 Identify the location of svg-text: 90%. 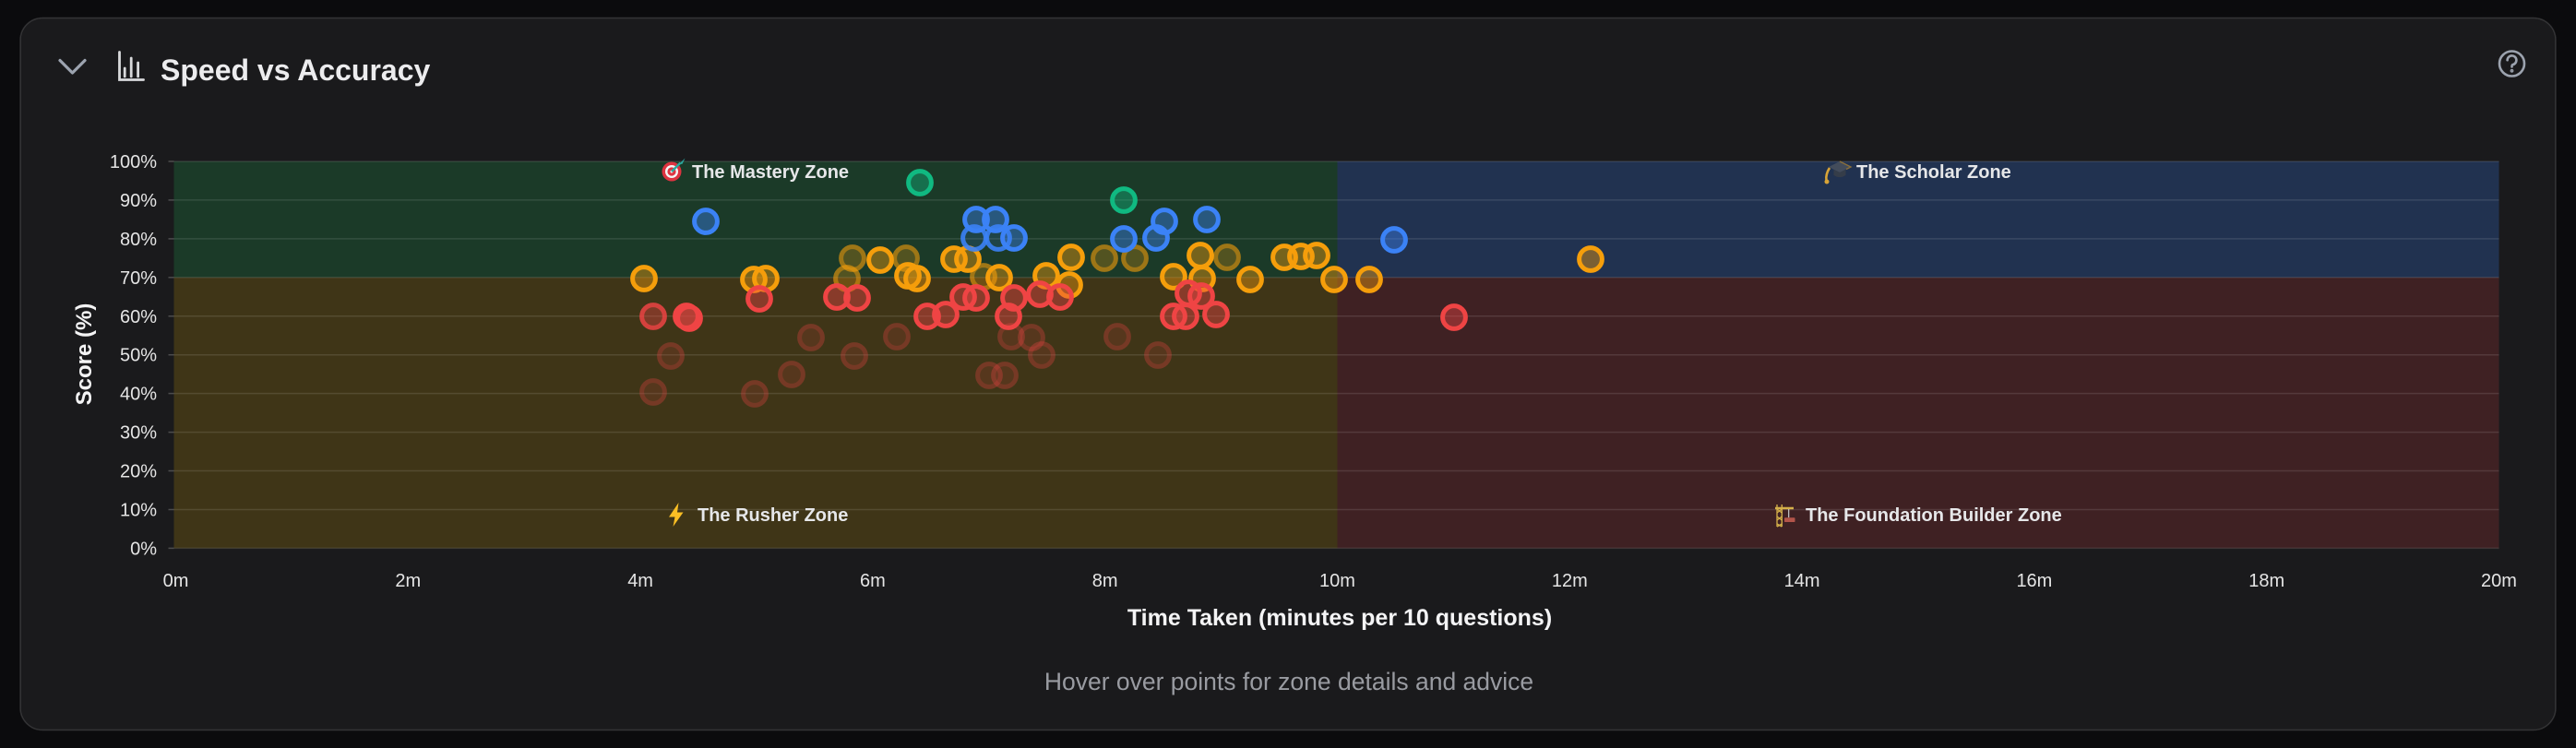
(138, 201).